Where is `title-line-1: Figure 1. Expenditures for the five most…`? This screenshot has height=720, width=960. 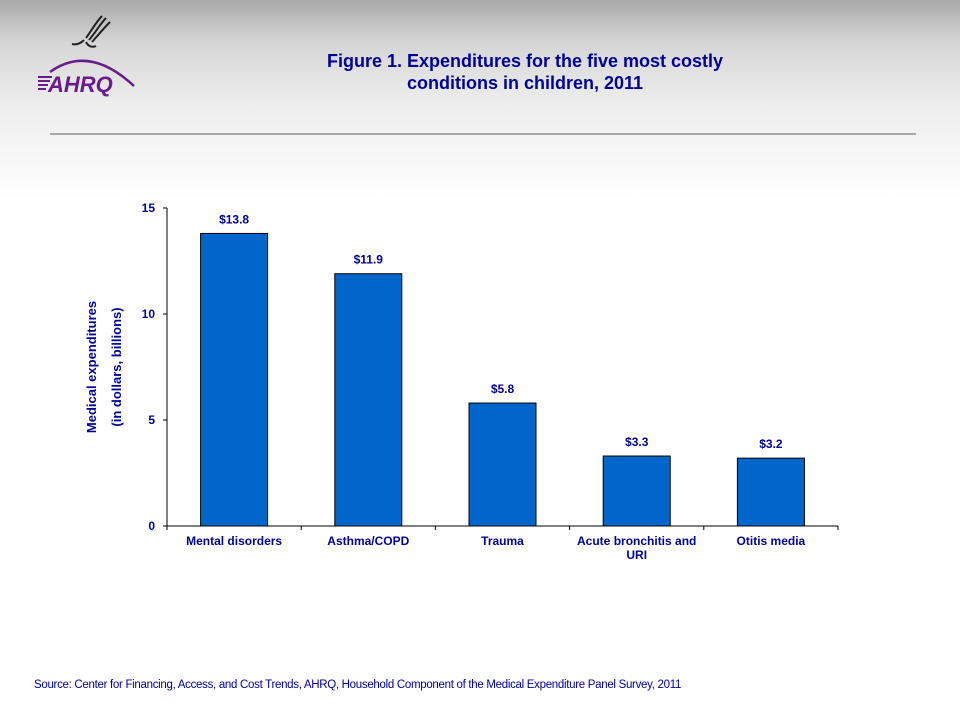 title-line-1: Figure 1. Expenditures for the five most… is located at coordinates (525, 61).